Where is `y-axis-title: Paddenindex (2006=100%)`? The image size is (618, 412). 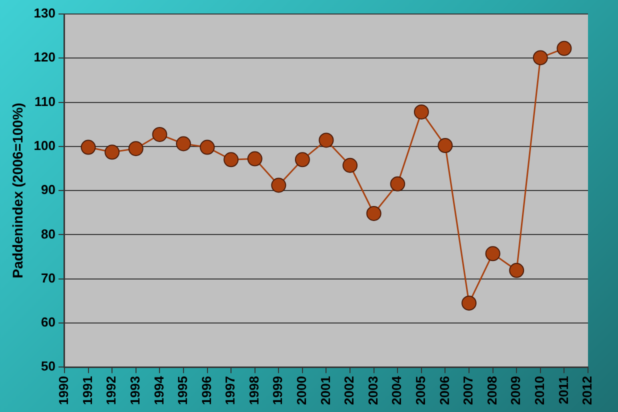
y-axis-title: Paddenindex (2006=100%) is located at coordinates (17, 190).